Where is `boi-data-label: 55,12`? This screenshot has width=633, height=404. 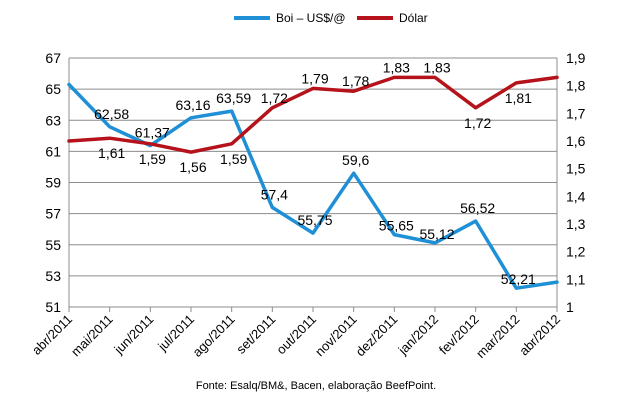
boi-data-label: 55,12 is located at coordinates (436, 234).